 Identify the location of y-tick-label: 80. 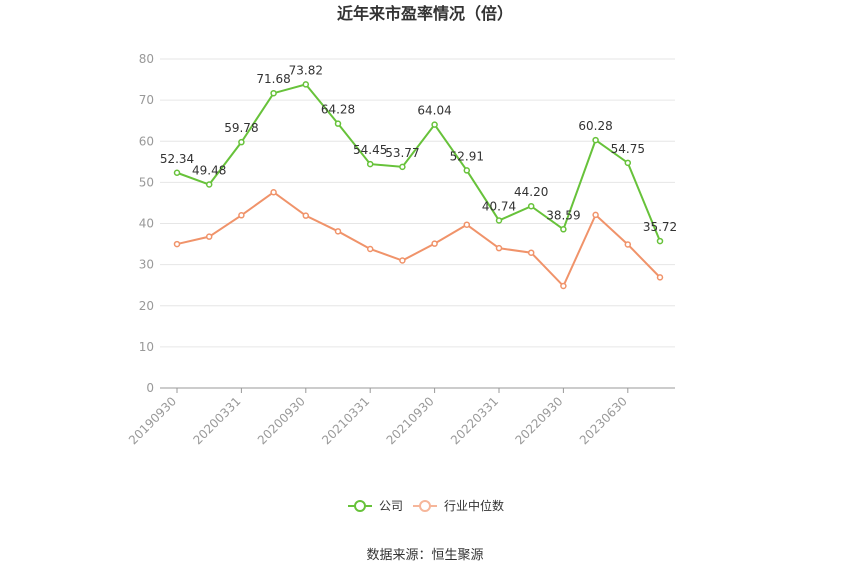
(146, 59).